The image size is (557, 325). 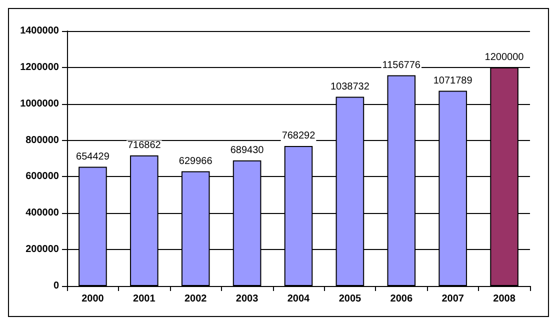 What do you see at coordinates (93, 156) in the screenshot?
I see `data-label: 654429` at bounding box center [93, 156].